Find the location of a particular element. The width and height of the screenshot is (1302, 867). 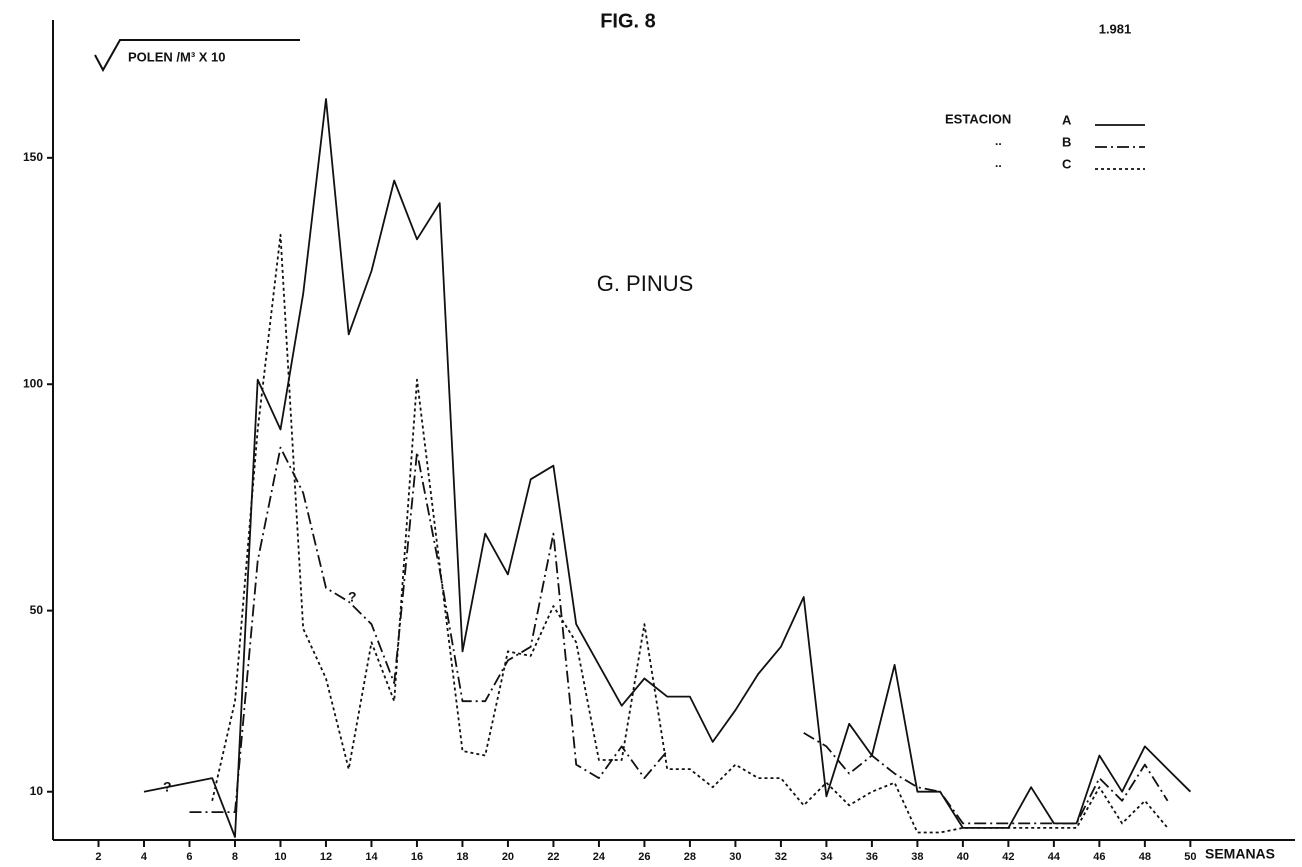

x-tick-label: 50 is located at coordinates (1190, 857).